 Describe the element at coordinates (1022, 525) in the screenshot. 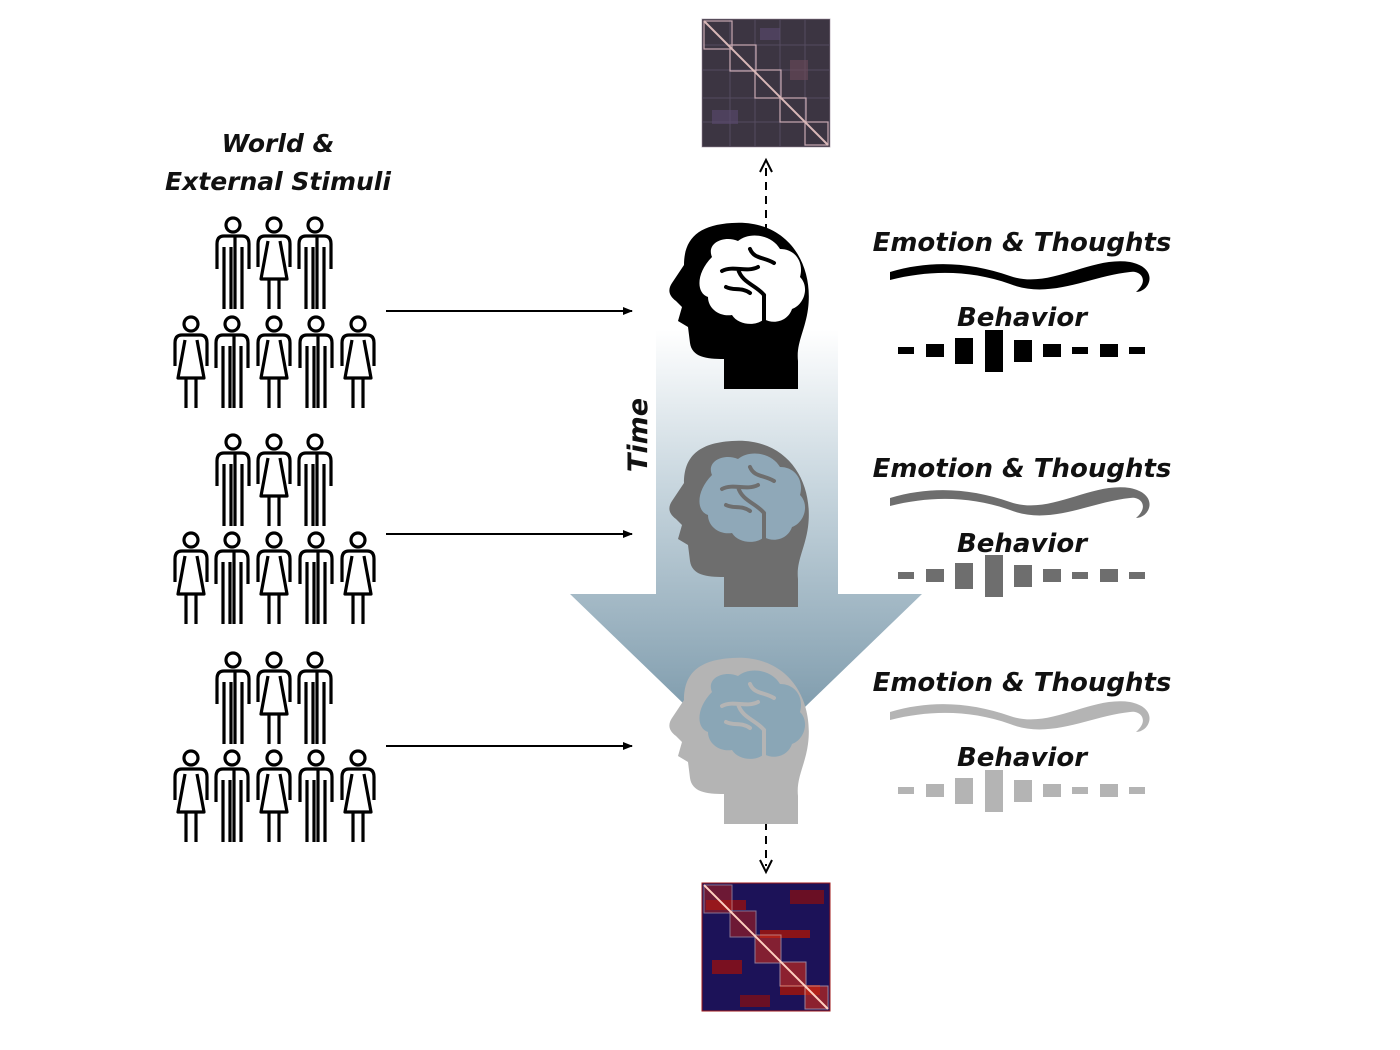

I see `state-panel-2: Emotion & Thoughts Behavior` at that location.